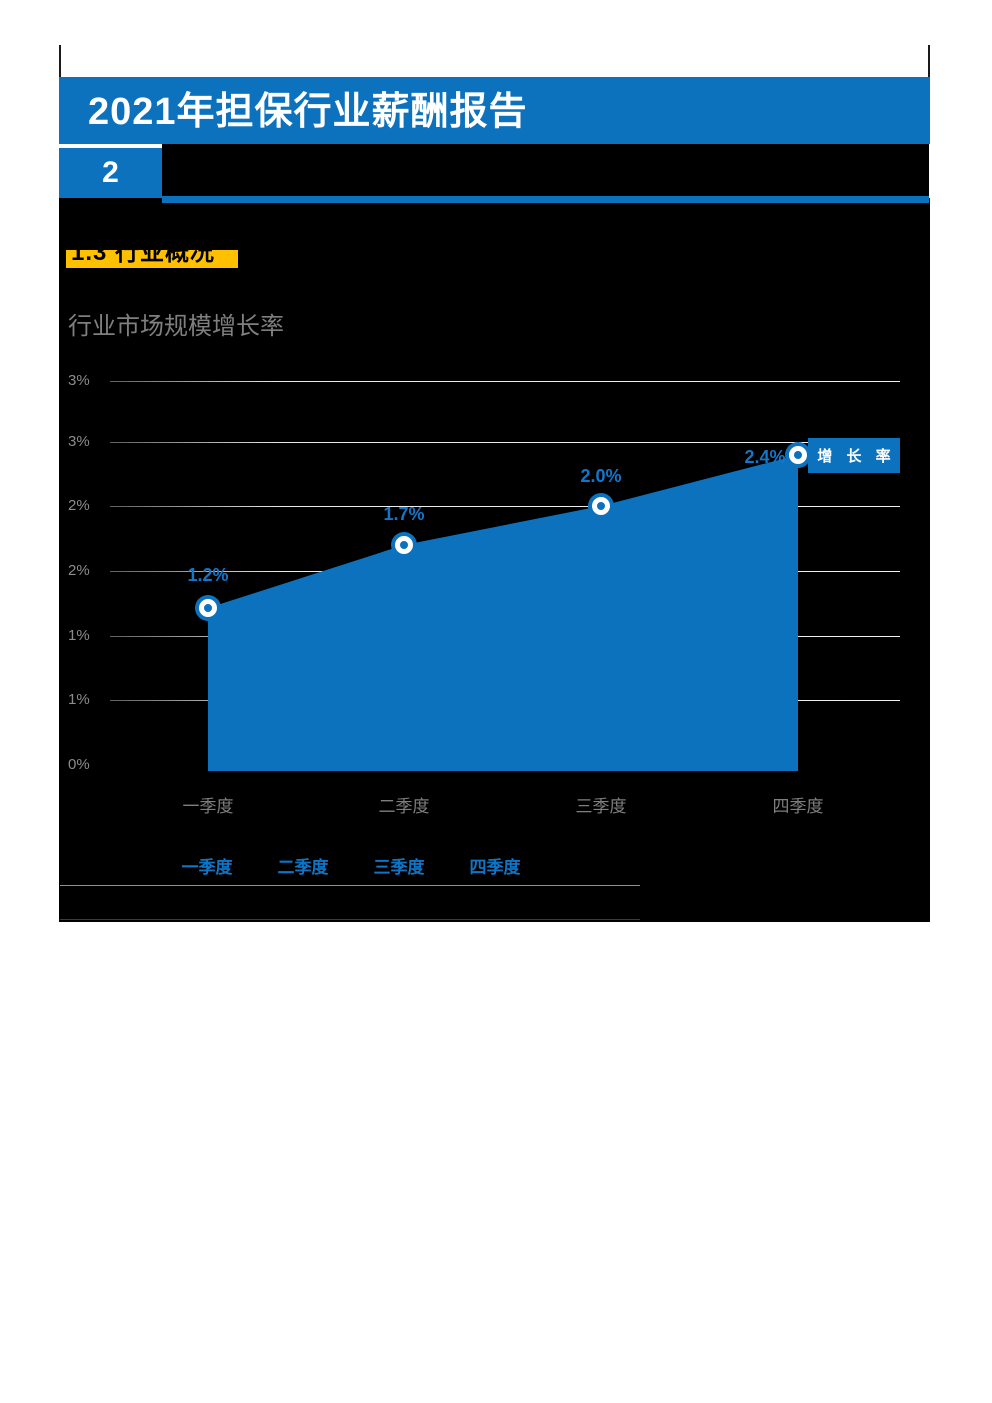 The image size is (992, 1403). What do you see at coordinates (208, 575) in the screenshot?
I see `data-label-q1: 1.2%` at bounding box center [208, 575].